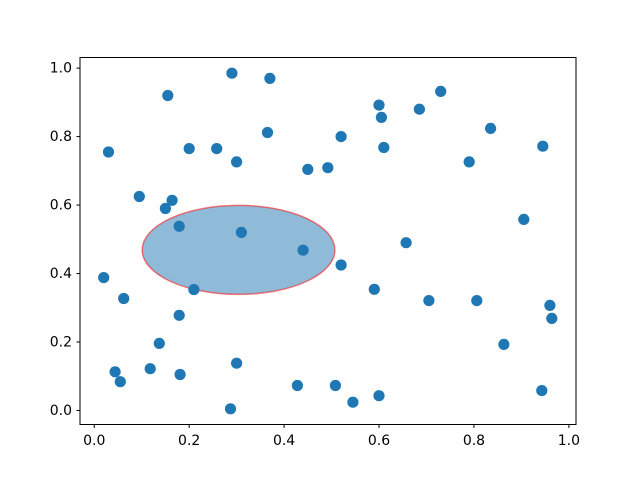  Describe the element at coordinates (474, 441) in the screenshot. I see `x-tick-label: 0.8` at that location.